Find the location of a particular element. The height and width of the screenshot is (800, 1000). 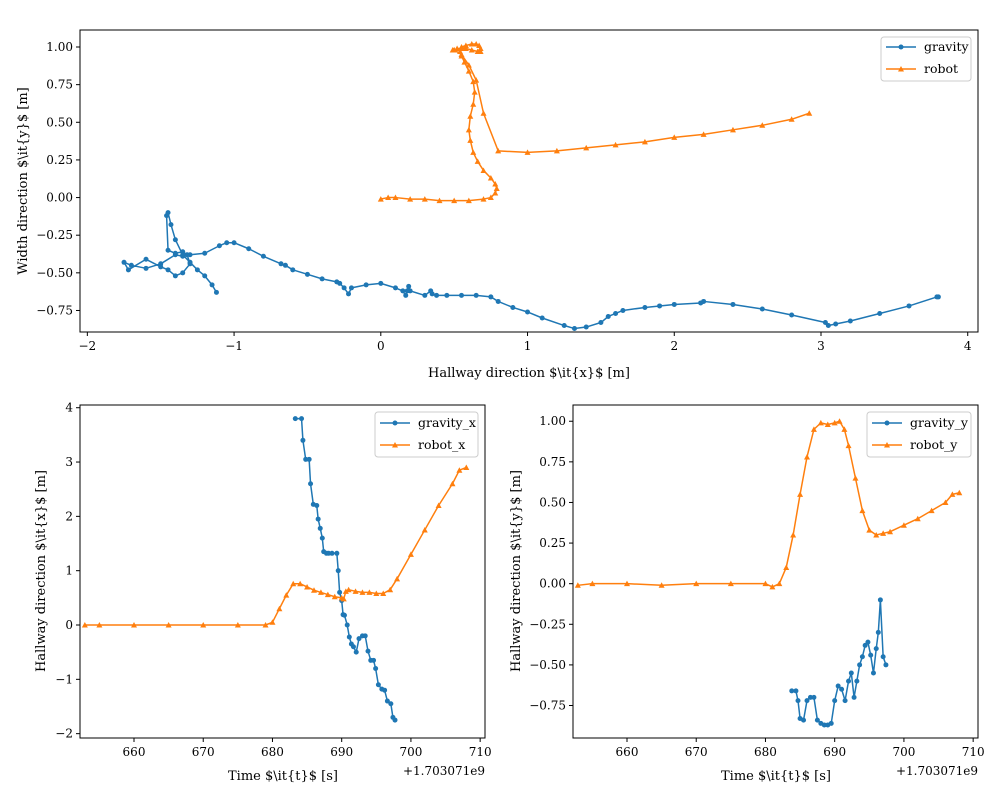

x-tick-label: 4 is located at coordinates (968, 346).